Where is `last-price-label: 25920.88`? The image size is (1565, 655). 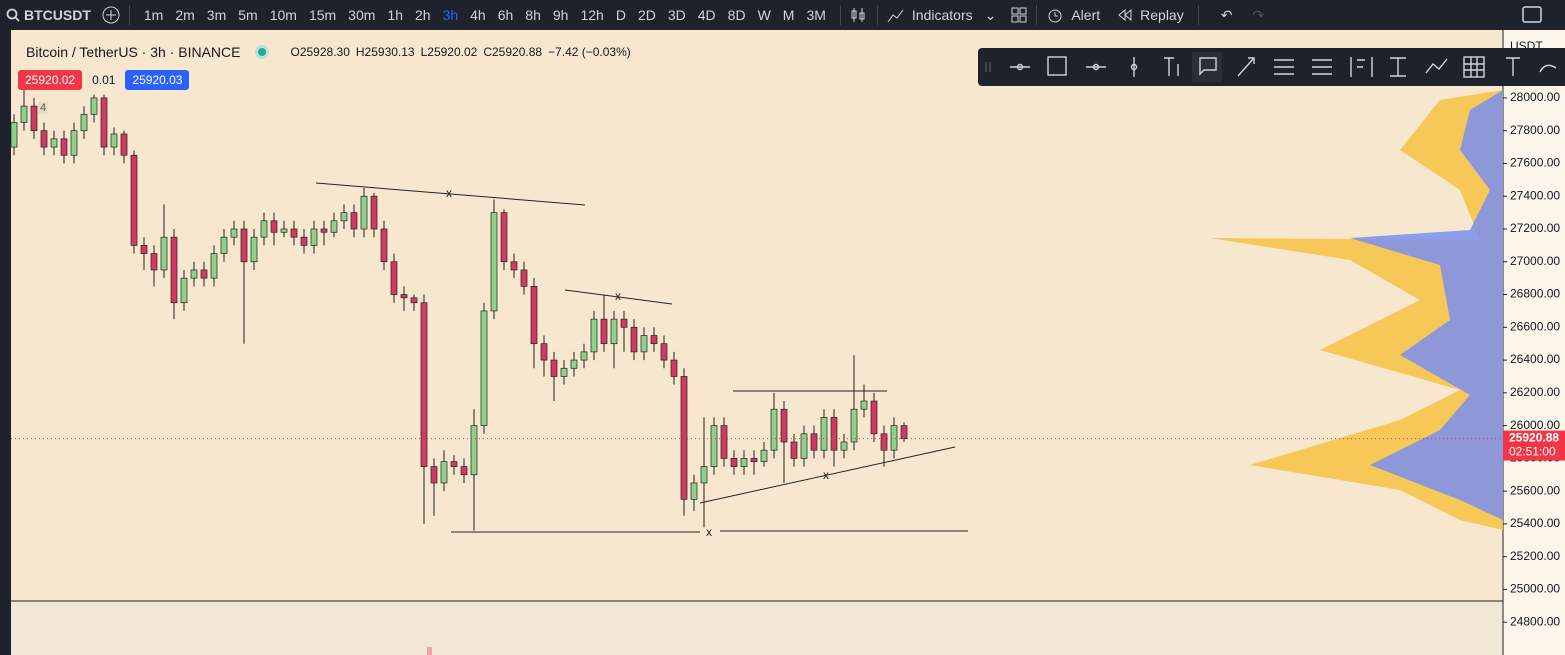 last-price-label: 25920.88 is located at coordinates (1534, 438).